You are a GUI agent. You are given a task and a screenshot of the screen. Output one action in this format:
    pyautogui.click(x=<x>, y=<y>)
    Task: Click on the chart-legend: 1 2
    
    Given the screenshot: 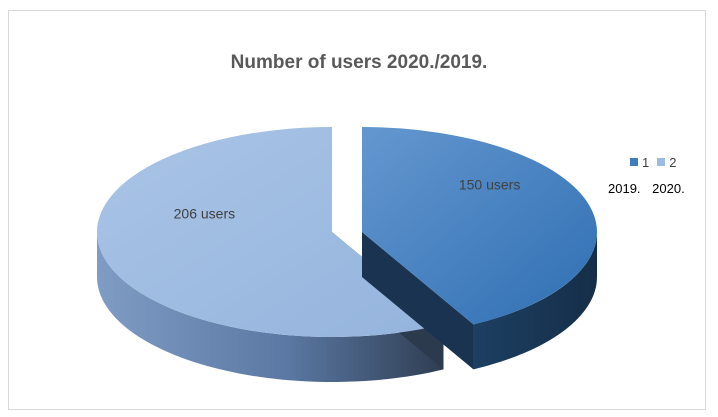 What is the action you would take?
    pyautogui.click(x=655, y=162)
    